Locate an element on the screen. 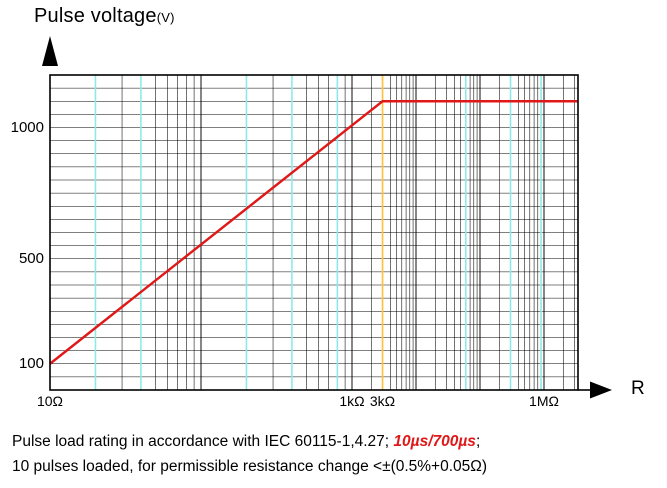 The width and height of the screenshot is (667, 488). chart-title: Pulse voltage(V) is located at coordinates (104, 16).